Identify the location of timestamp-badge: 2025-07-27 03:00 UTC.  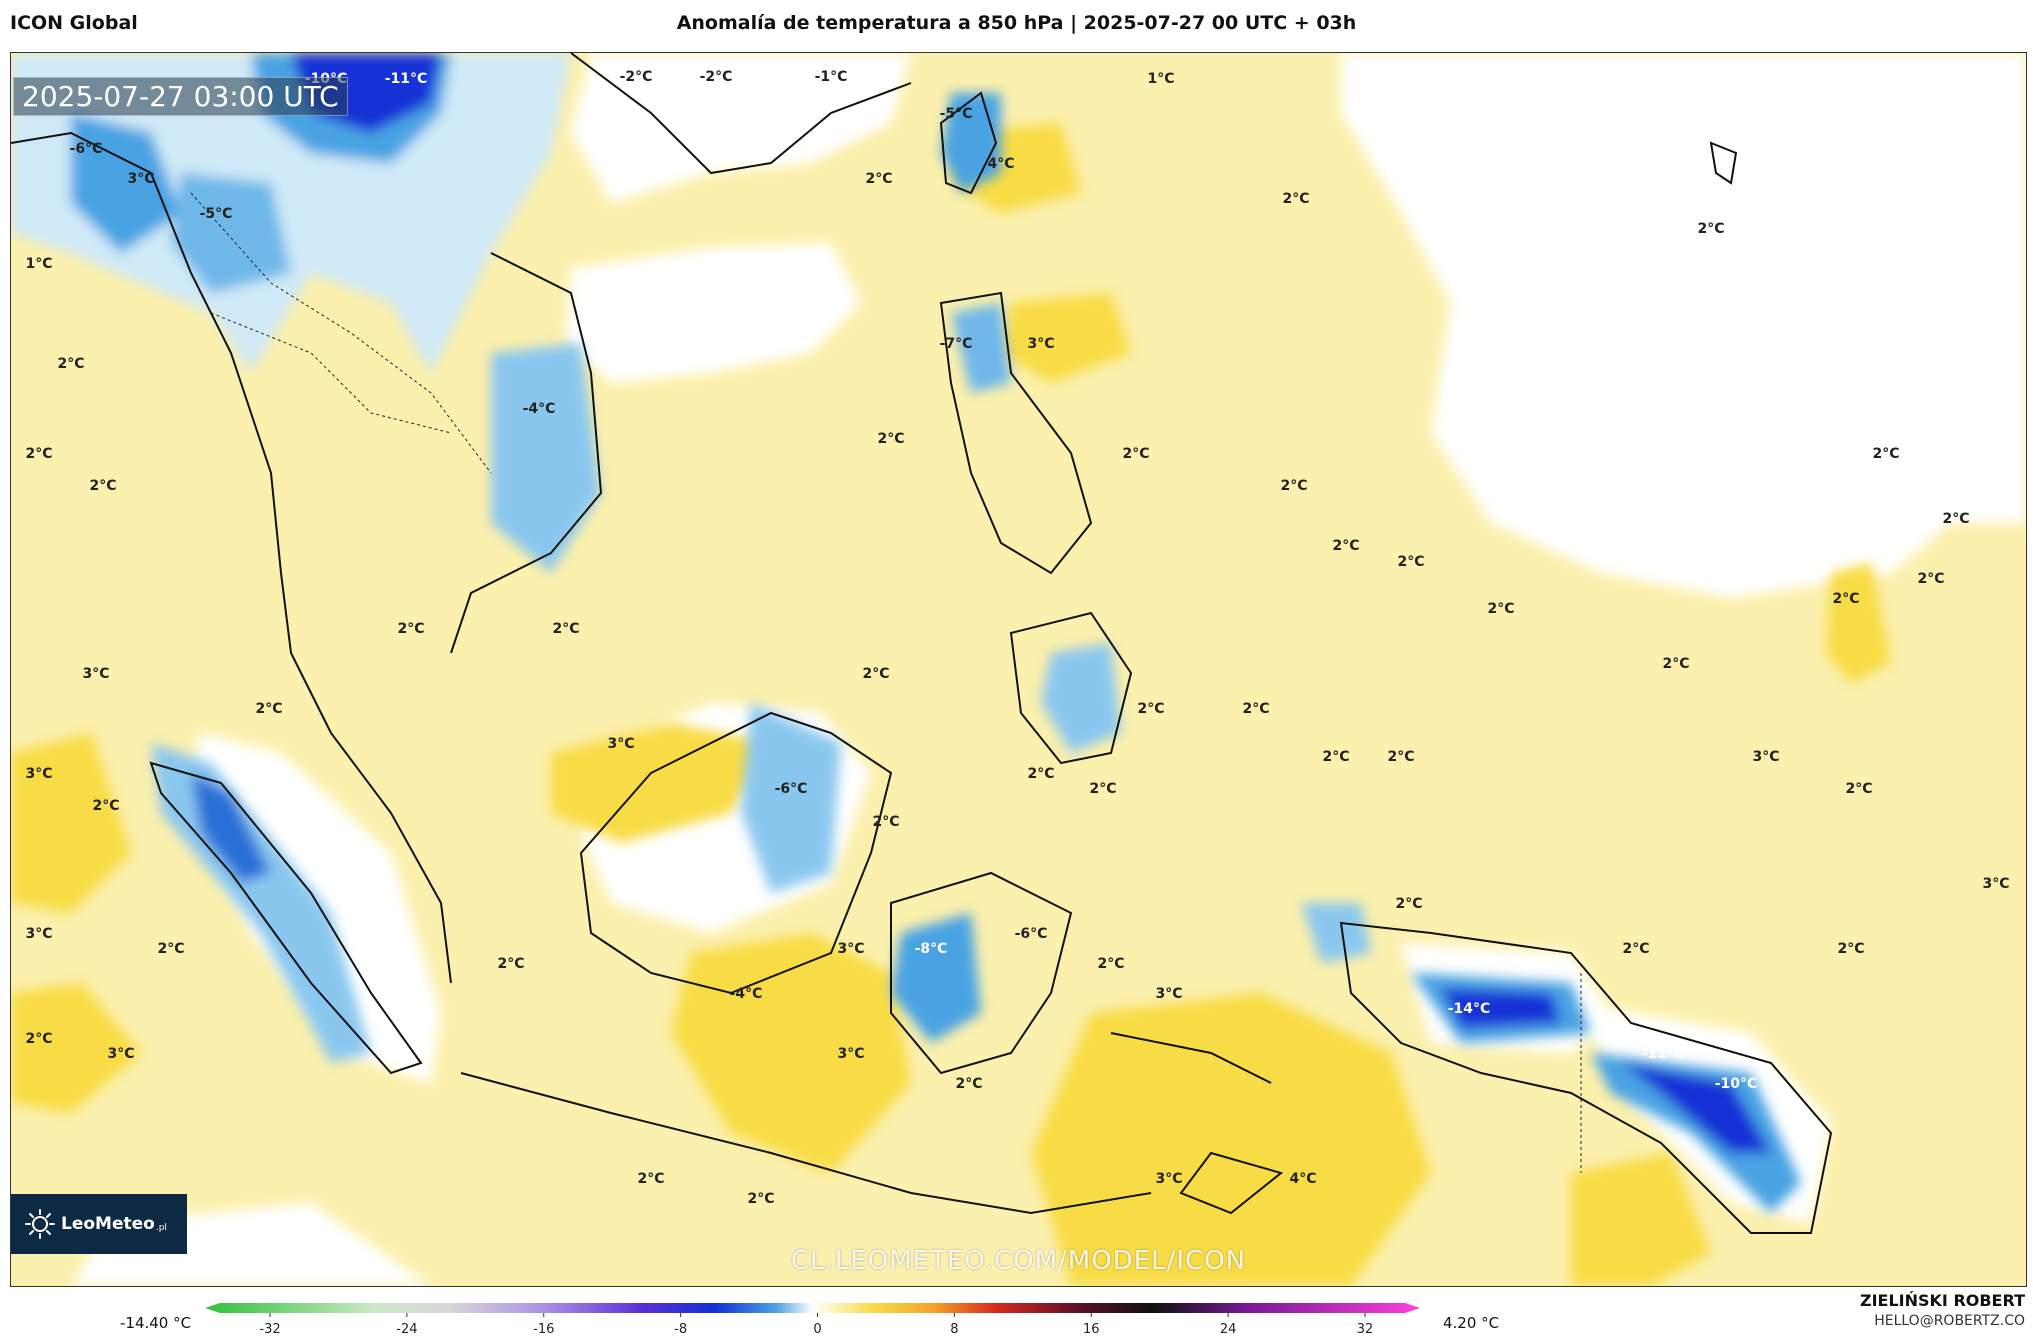
(180, 96).